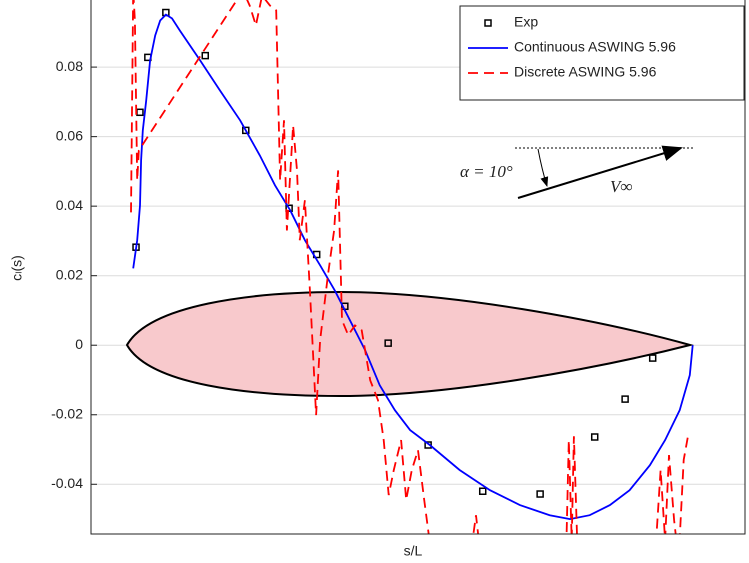 Image resolution: width=749 pixels, height=563 pixels. I want to click on legend-label: Continuous ASWING 5.96, so click(595, 47).